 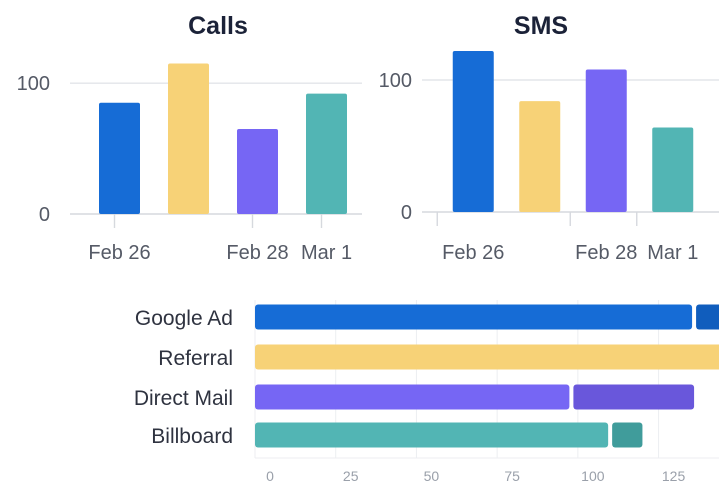 What do you see at coordinates (512, 476) in the screenshot?
I see `x-tick-label: 75` at bounding box center [512, 476].